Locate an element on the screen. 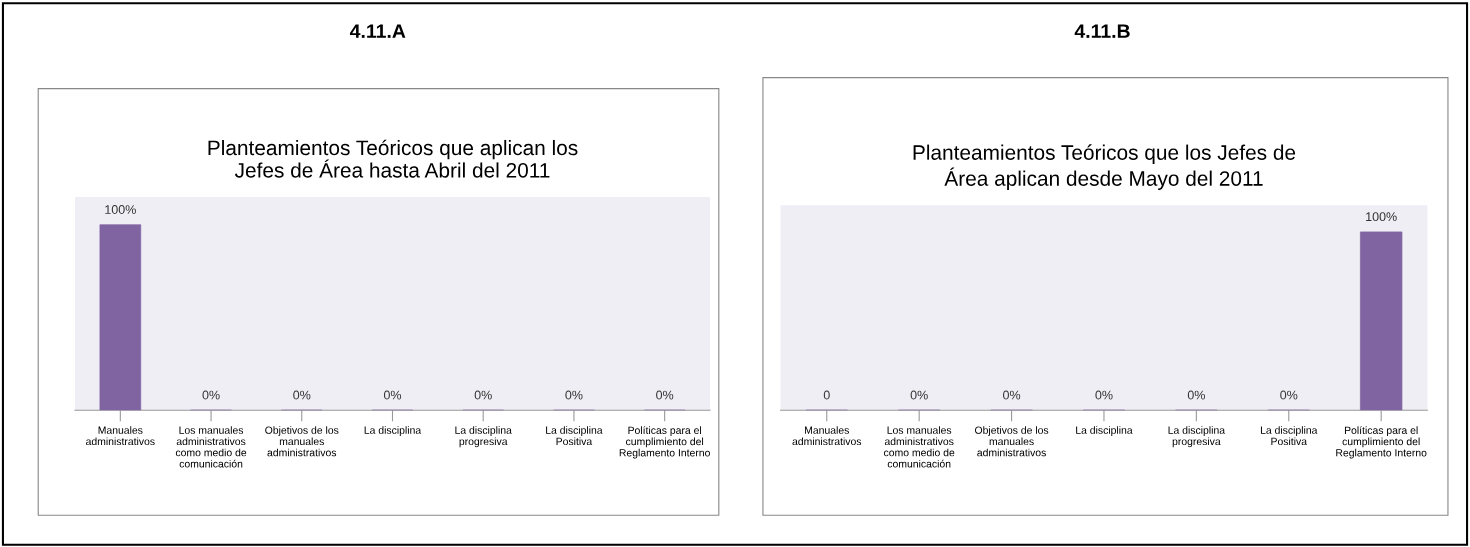  chart-title: 4.11.A is located at coordinates (377, 31).